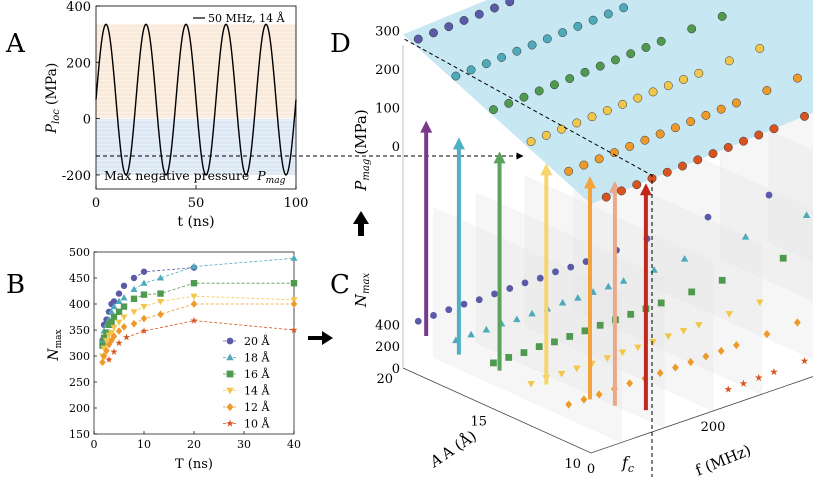  Describe the element at coordinates (15, 285) in the screenshot. I see `panel-label-b: B` at that location.